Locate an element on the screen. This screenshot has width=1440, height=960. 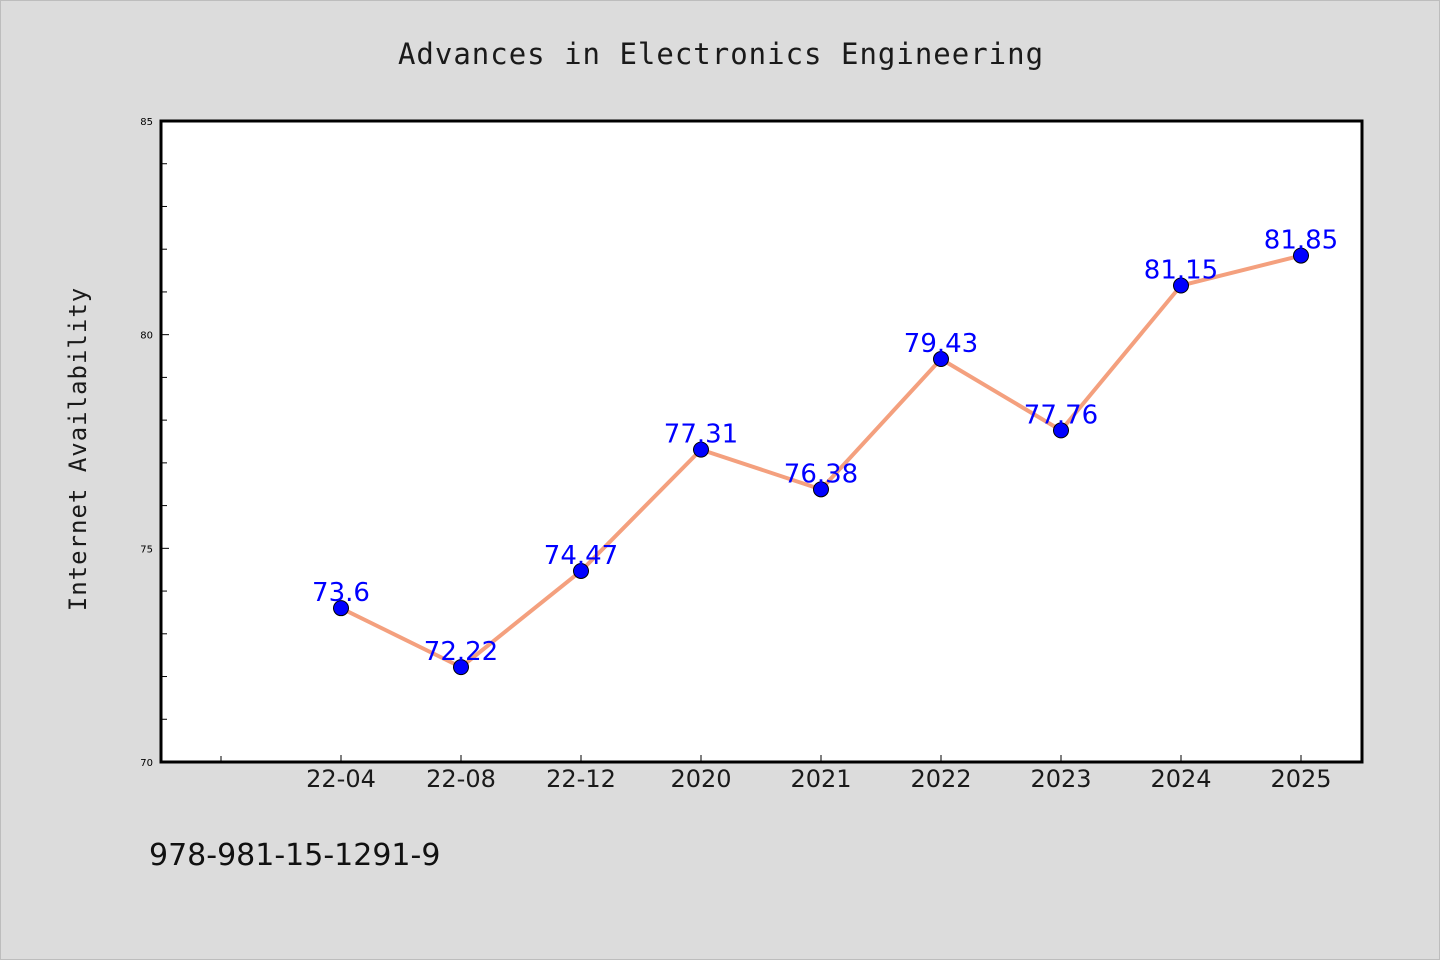
chart-title: Advances in Electronics Engineering is located at coordinates (721, 54).